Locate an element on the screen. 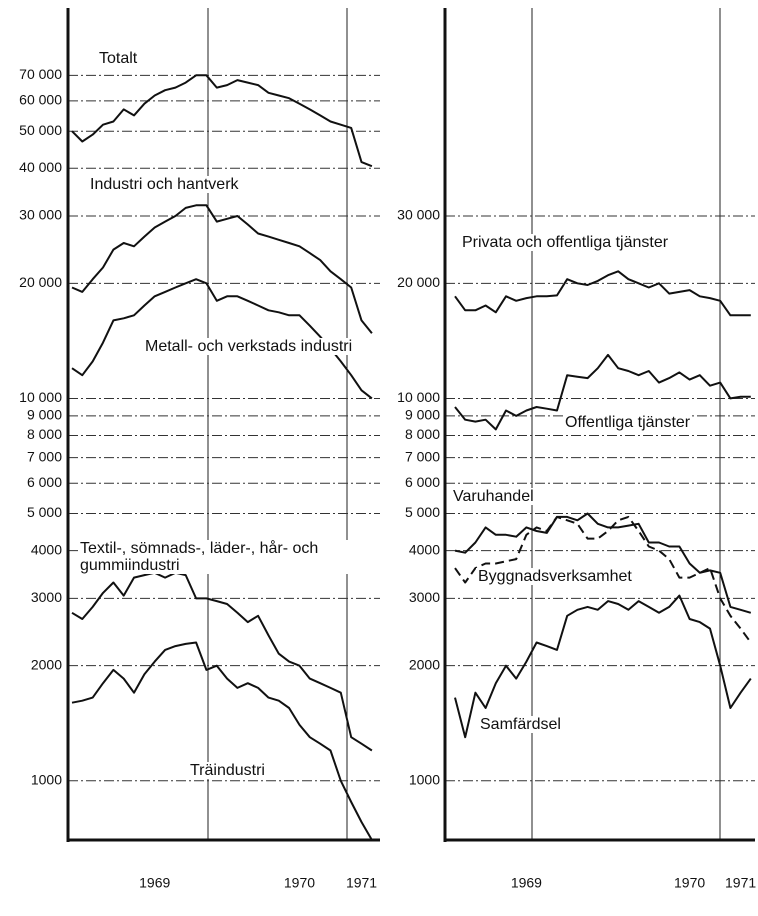  y-tick-label: 60 000 is located at coordinates (40, 100).